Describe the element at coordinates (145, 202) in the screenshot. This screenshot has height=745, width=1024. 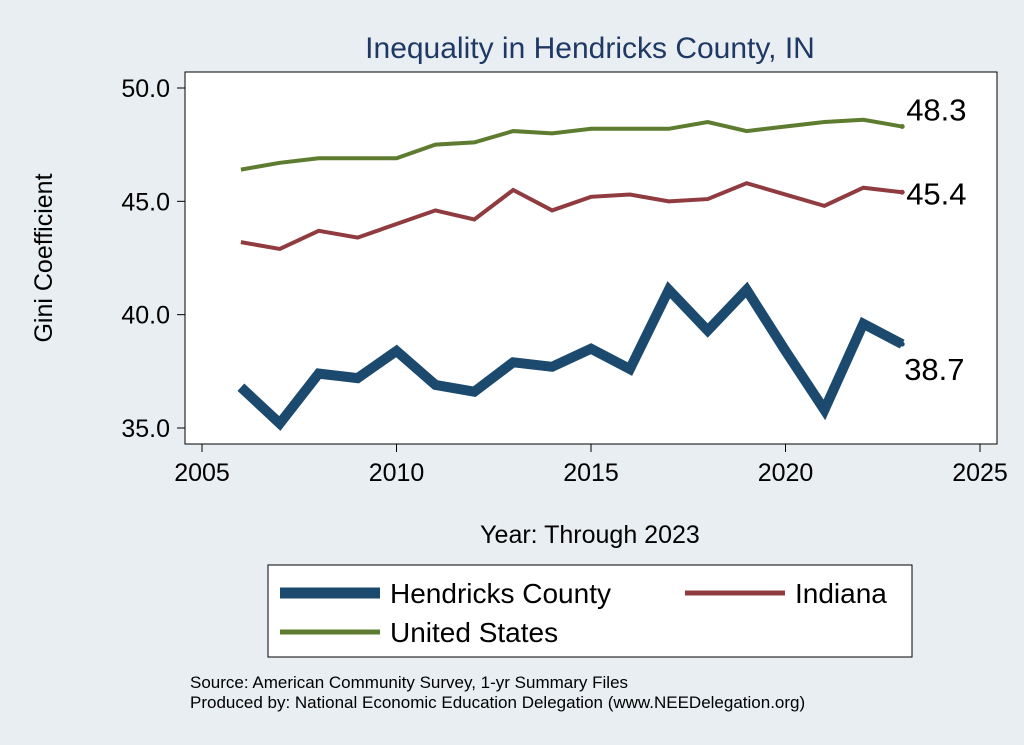
I see `y-tick-label: 45.0` at that location.